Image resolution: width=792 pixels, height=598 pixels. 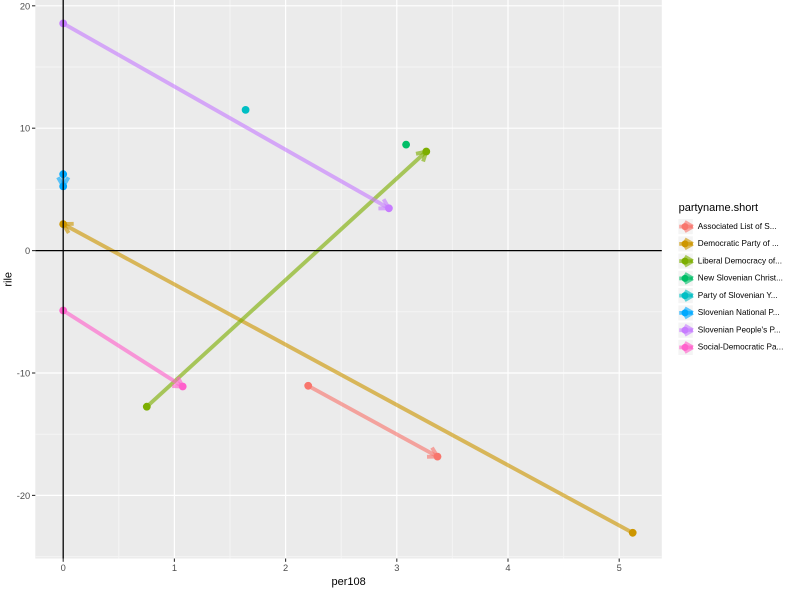 What do you see at coordinates (285, 568) in the screenshot?
I see `svg-text: 2` at bounding box center [285, 568].